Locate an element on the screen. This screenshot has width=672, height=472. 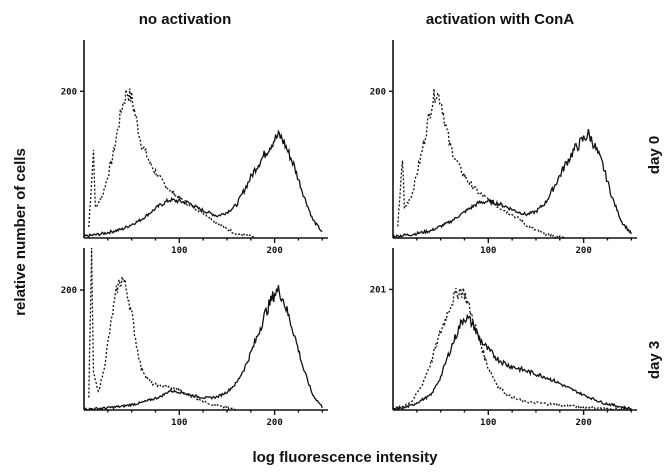
column-title-no-activation: no activation is located at coordinates (185, 19).